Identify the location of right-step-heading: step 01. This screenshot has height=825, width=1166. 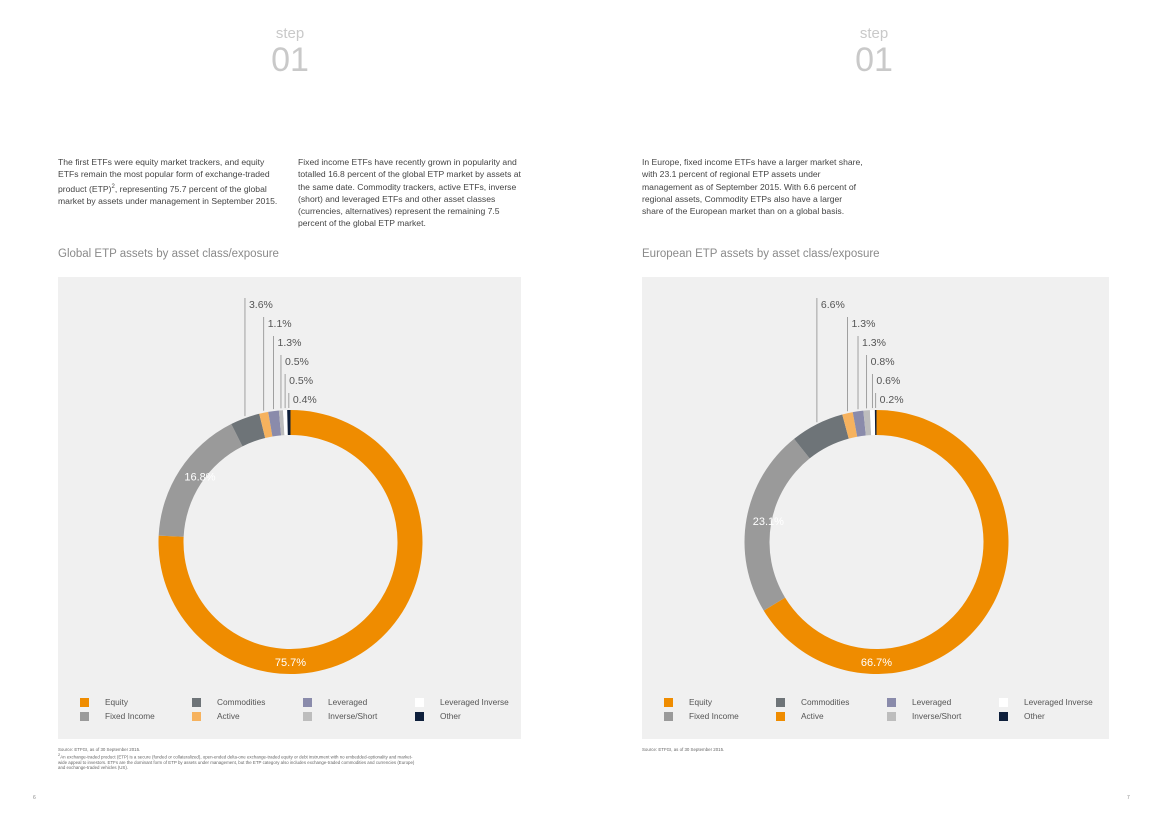
(874, 52).